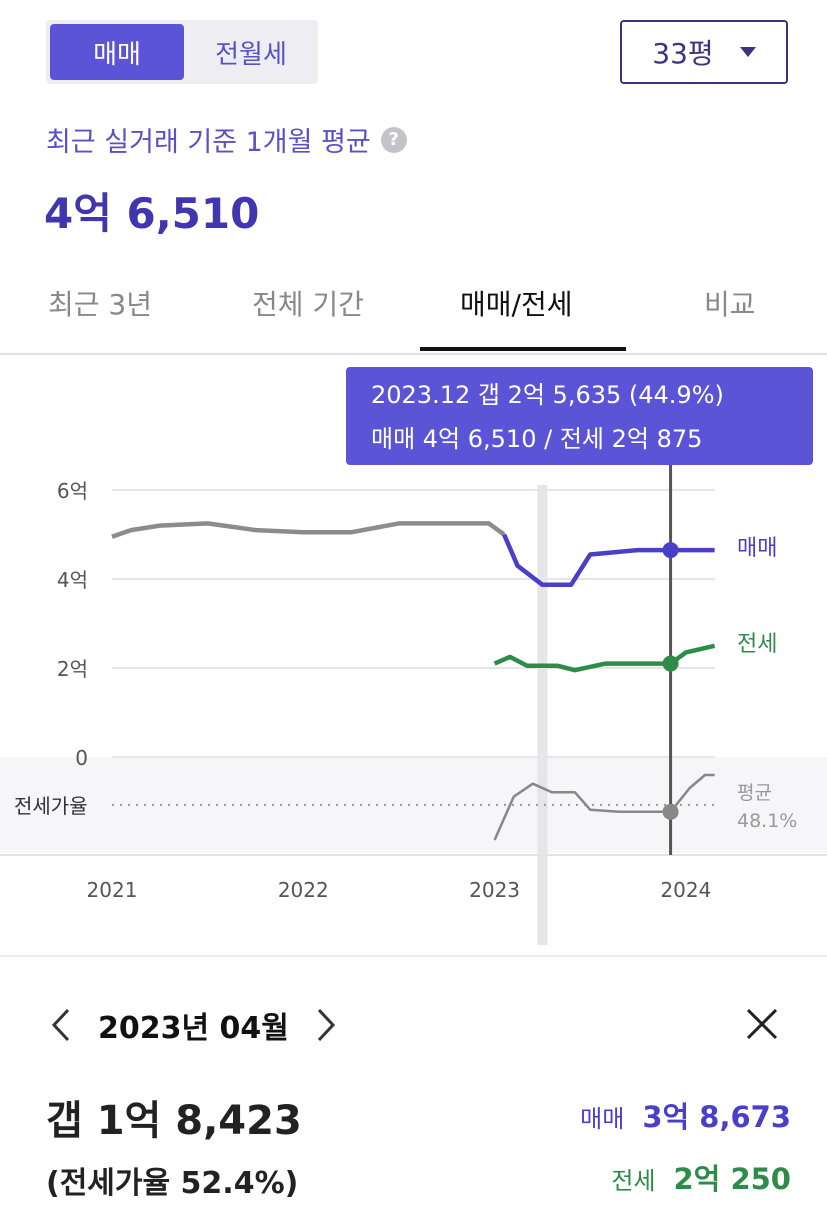 The image size is (827, 1206). Describe the element at coordinates (516, 304) in the screenshot. I see `tab-sale-jeonse: 매매/전세` at that location.